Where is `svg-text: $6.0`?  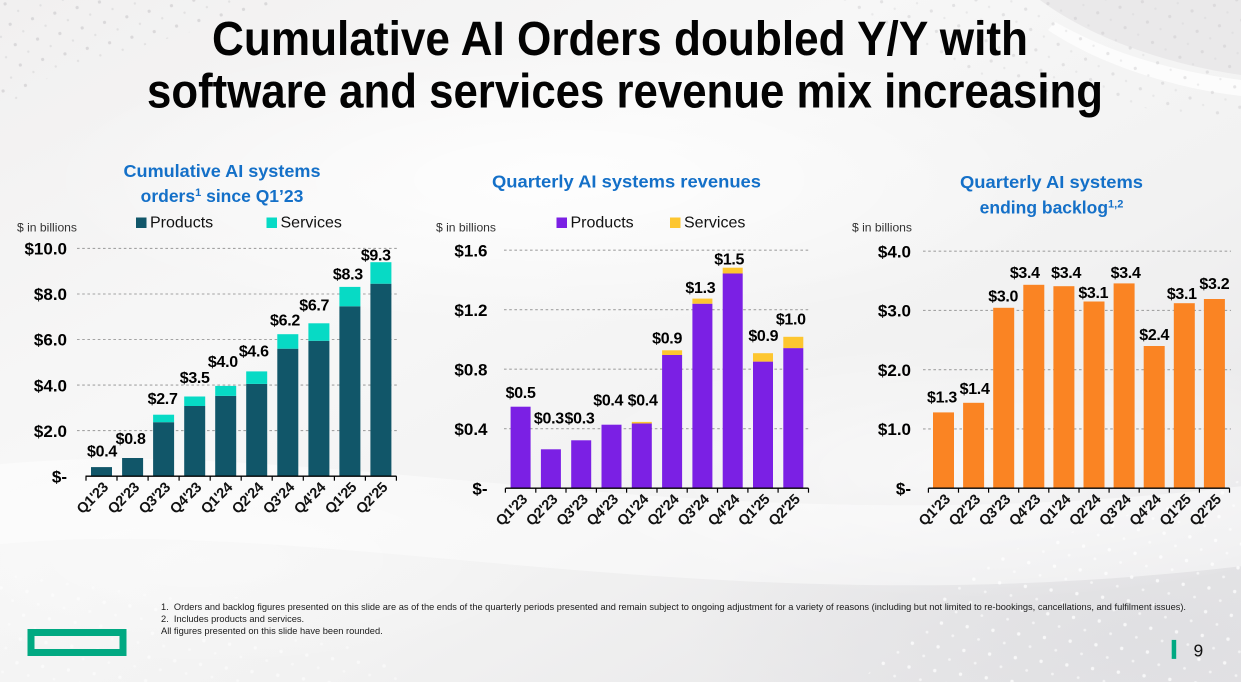
svg-text: $6.0 is located at coordinates (50, 340).